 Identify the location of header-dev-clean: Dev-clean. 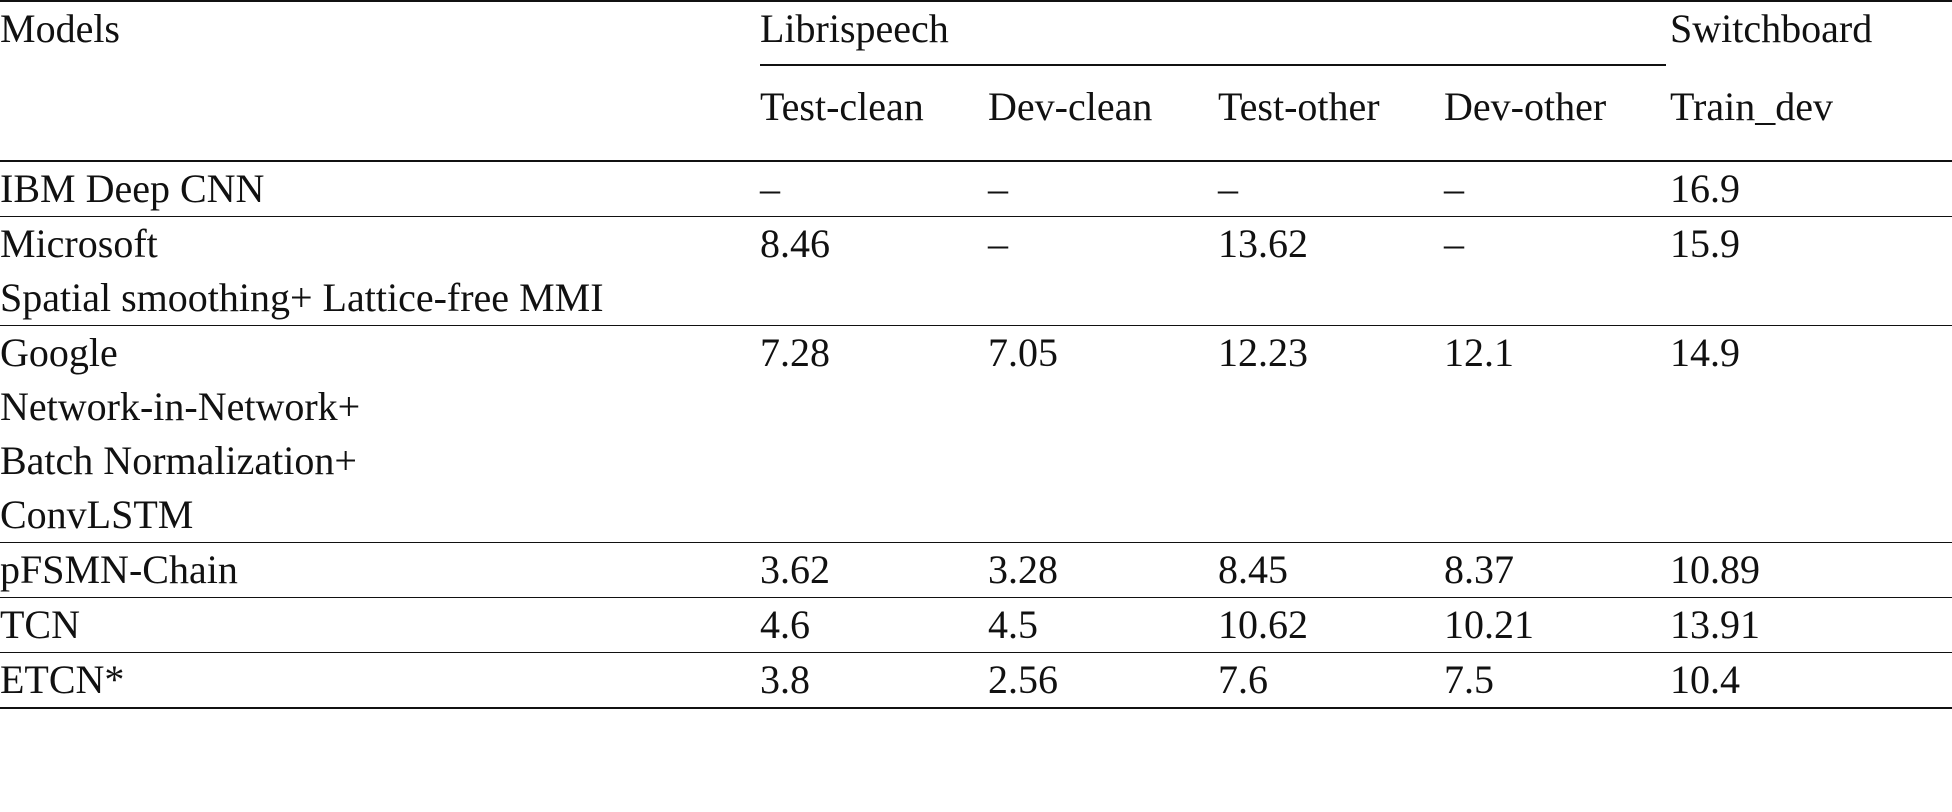
(1070, 106).